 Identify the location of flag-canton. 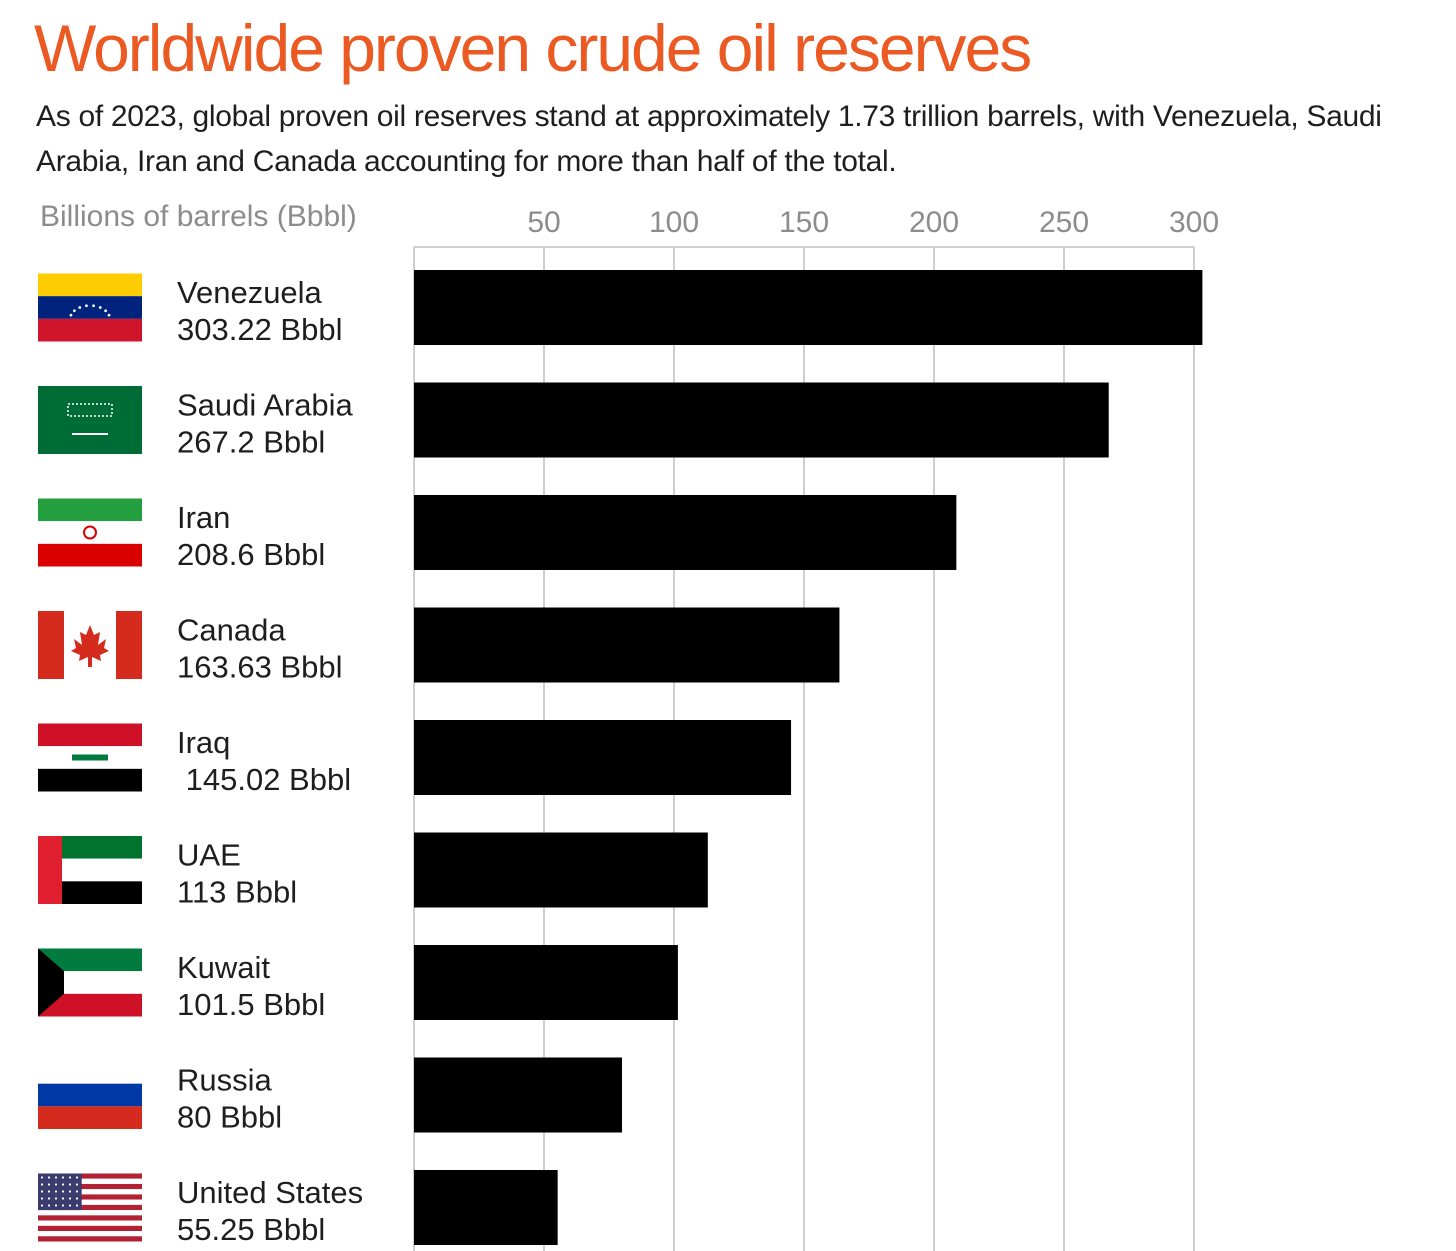
(60, 1192).